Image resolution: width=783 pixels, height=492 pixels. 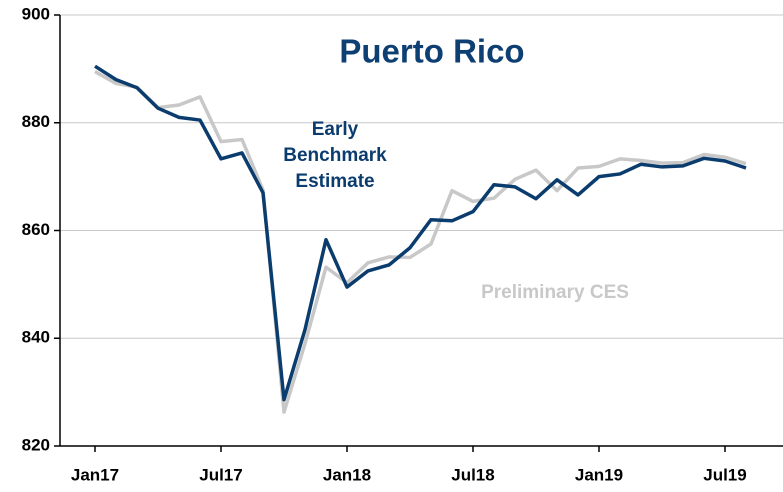 I want to click on y-tick-label: 820, so click(x=36, y=444).